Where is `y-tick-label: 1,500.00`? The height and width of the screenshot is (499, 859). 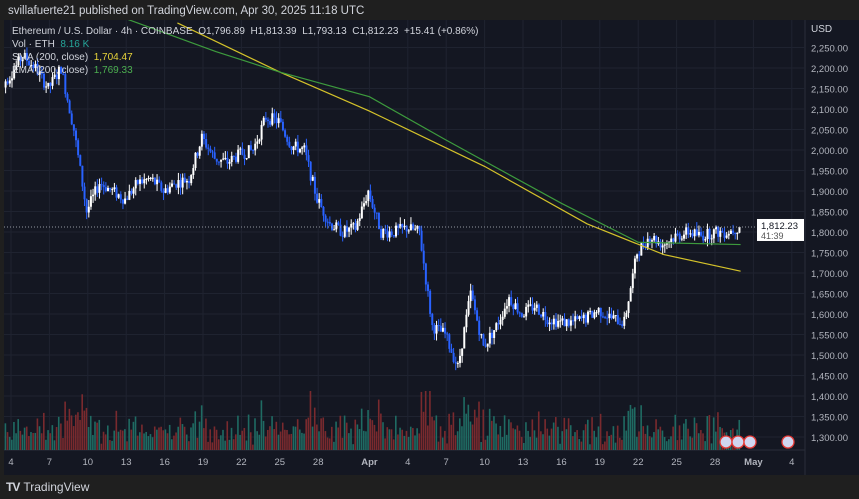
y-tick-label: 1,500.00 is located at coordinates (829, 356).